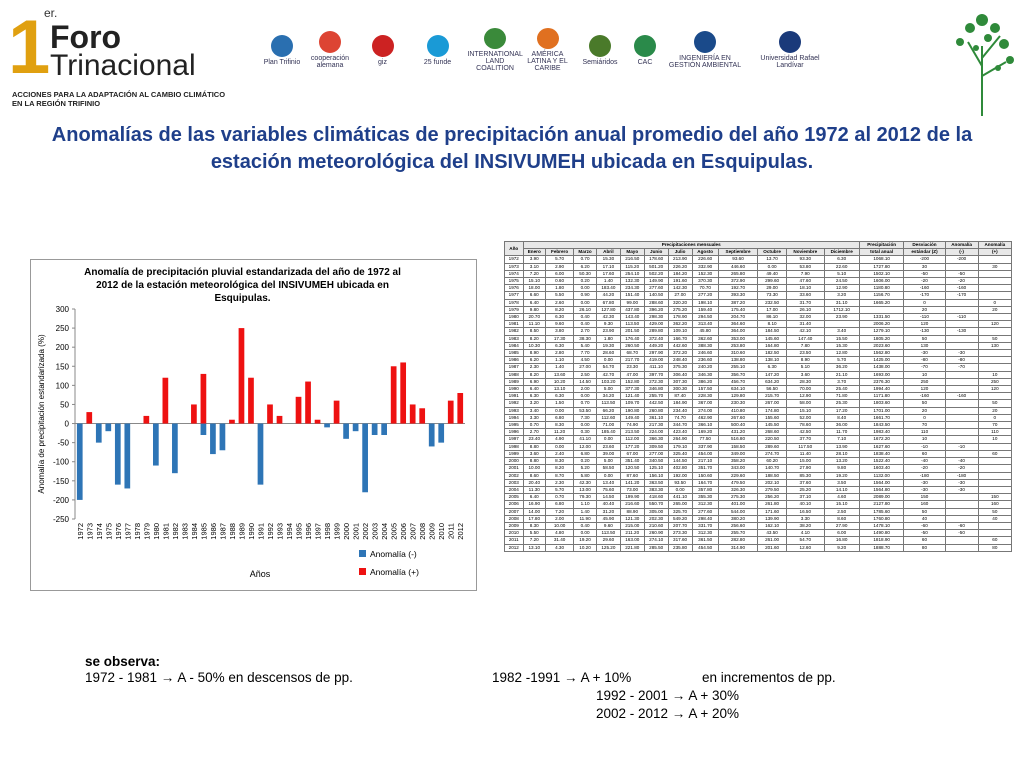 Image resolution: width=1024 pixels, height=768 pixels. I want to click on table-cell: 155.60, so click(772, 418).